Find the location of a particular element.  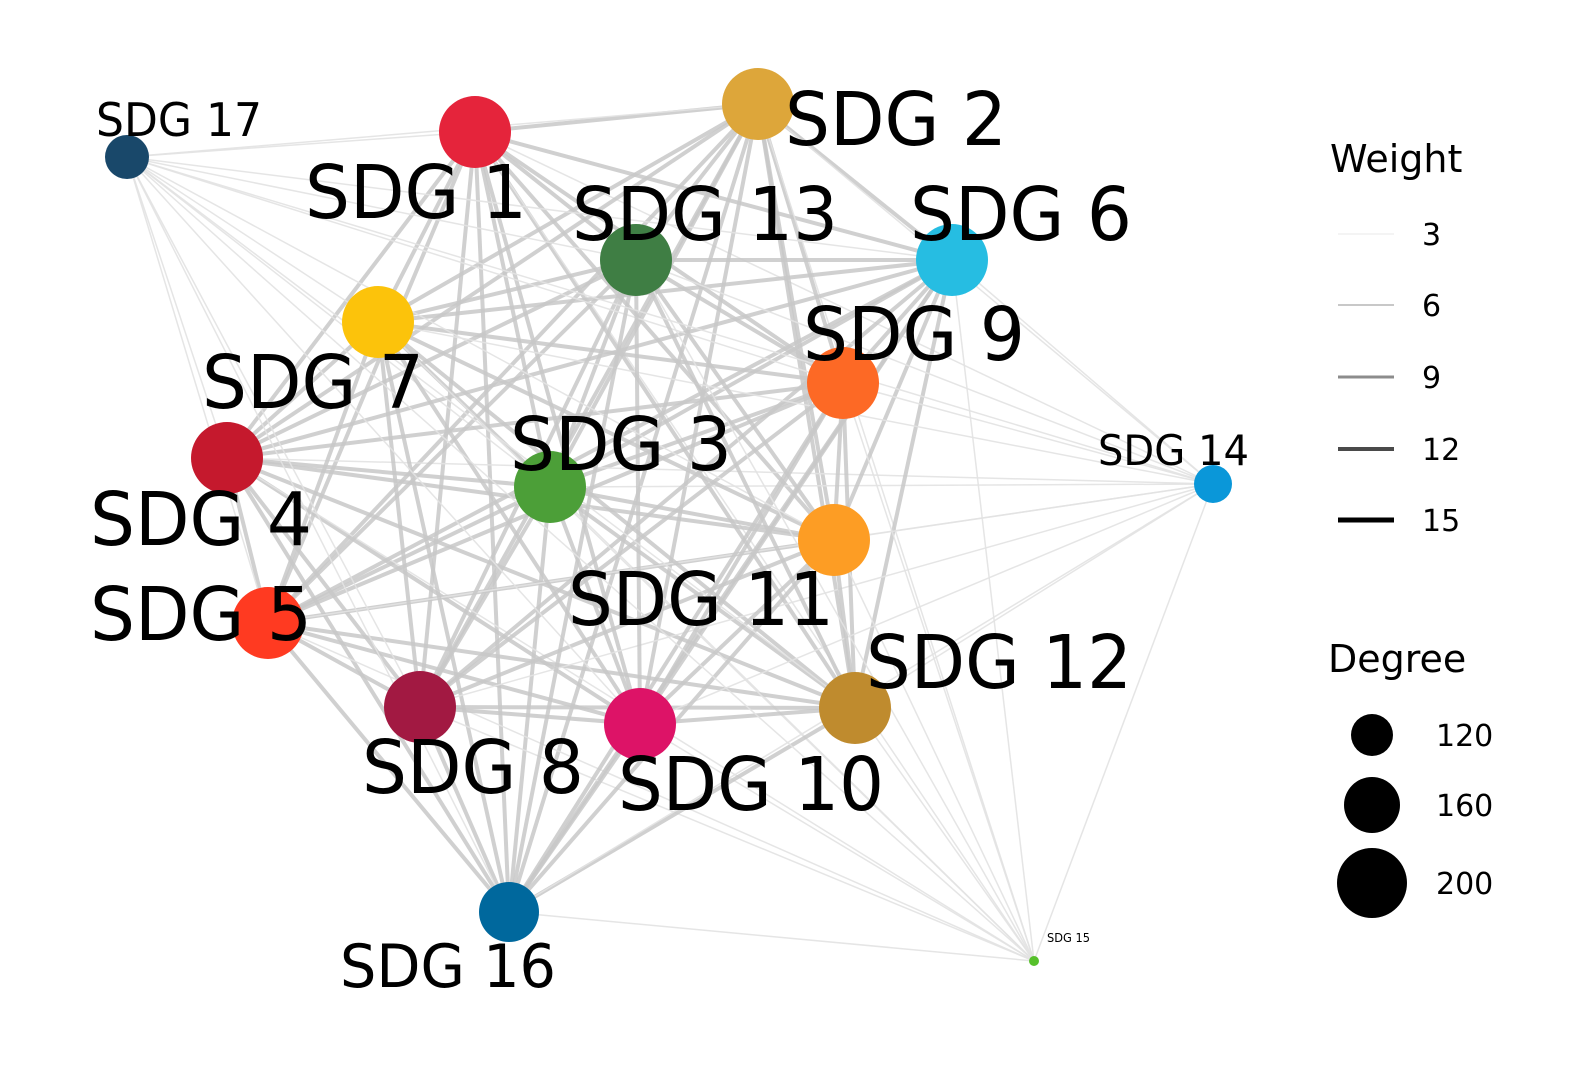

node-label-sdg-11: SDG 11 is located at coordinates (701, 600).